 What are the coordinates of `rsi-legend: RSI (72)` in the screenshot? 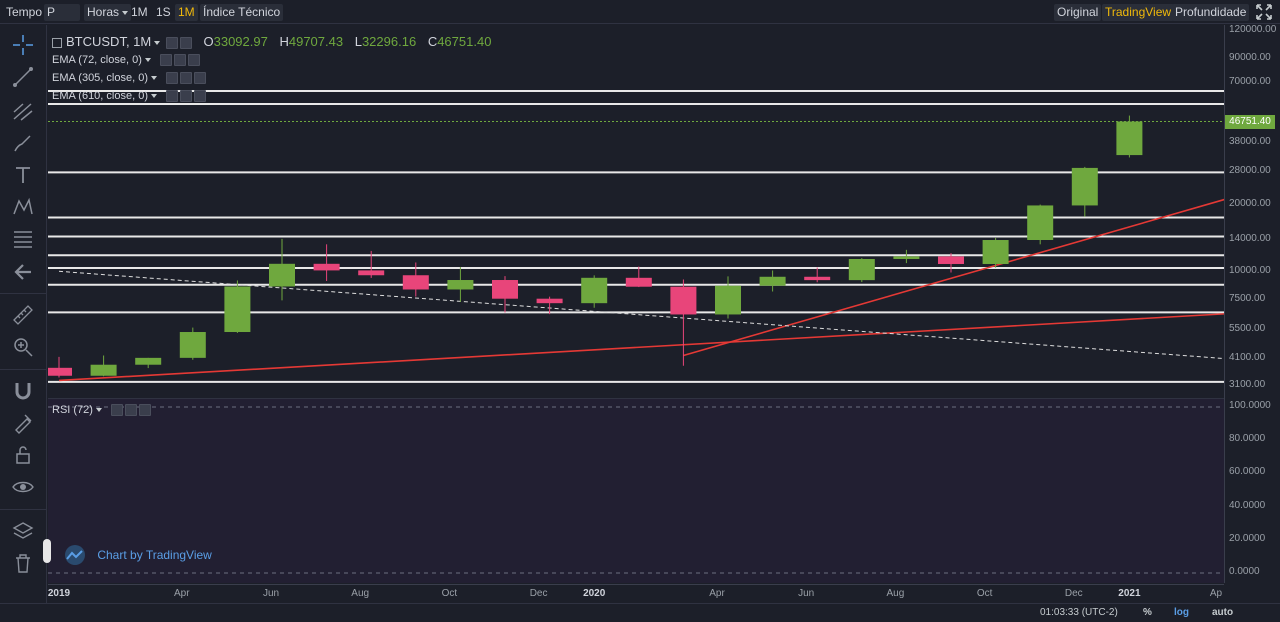 It's located at (102, 410).